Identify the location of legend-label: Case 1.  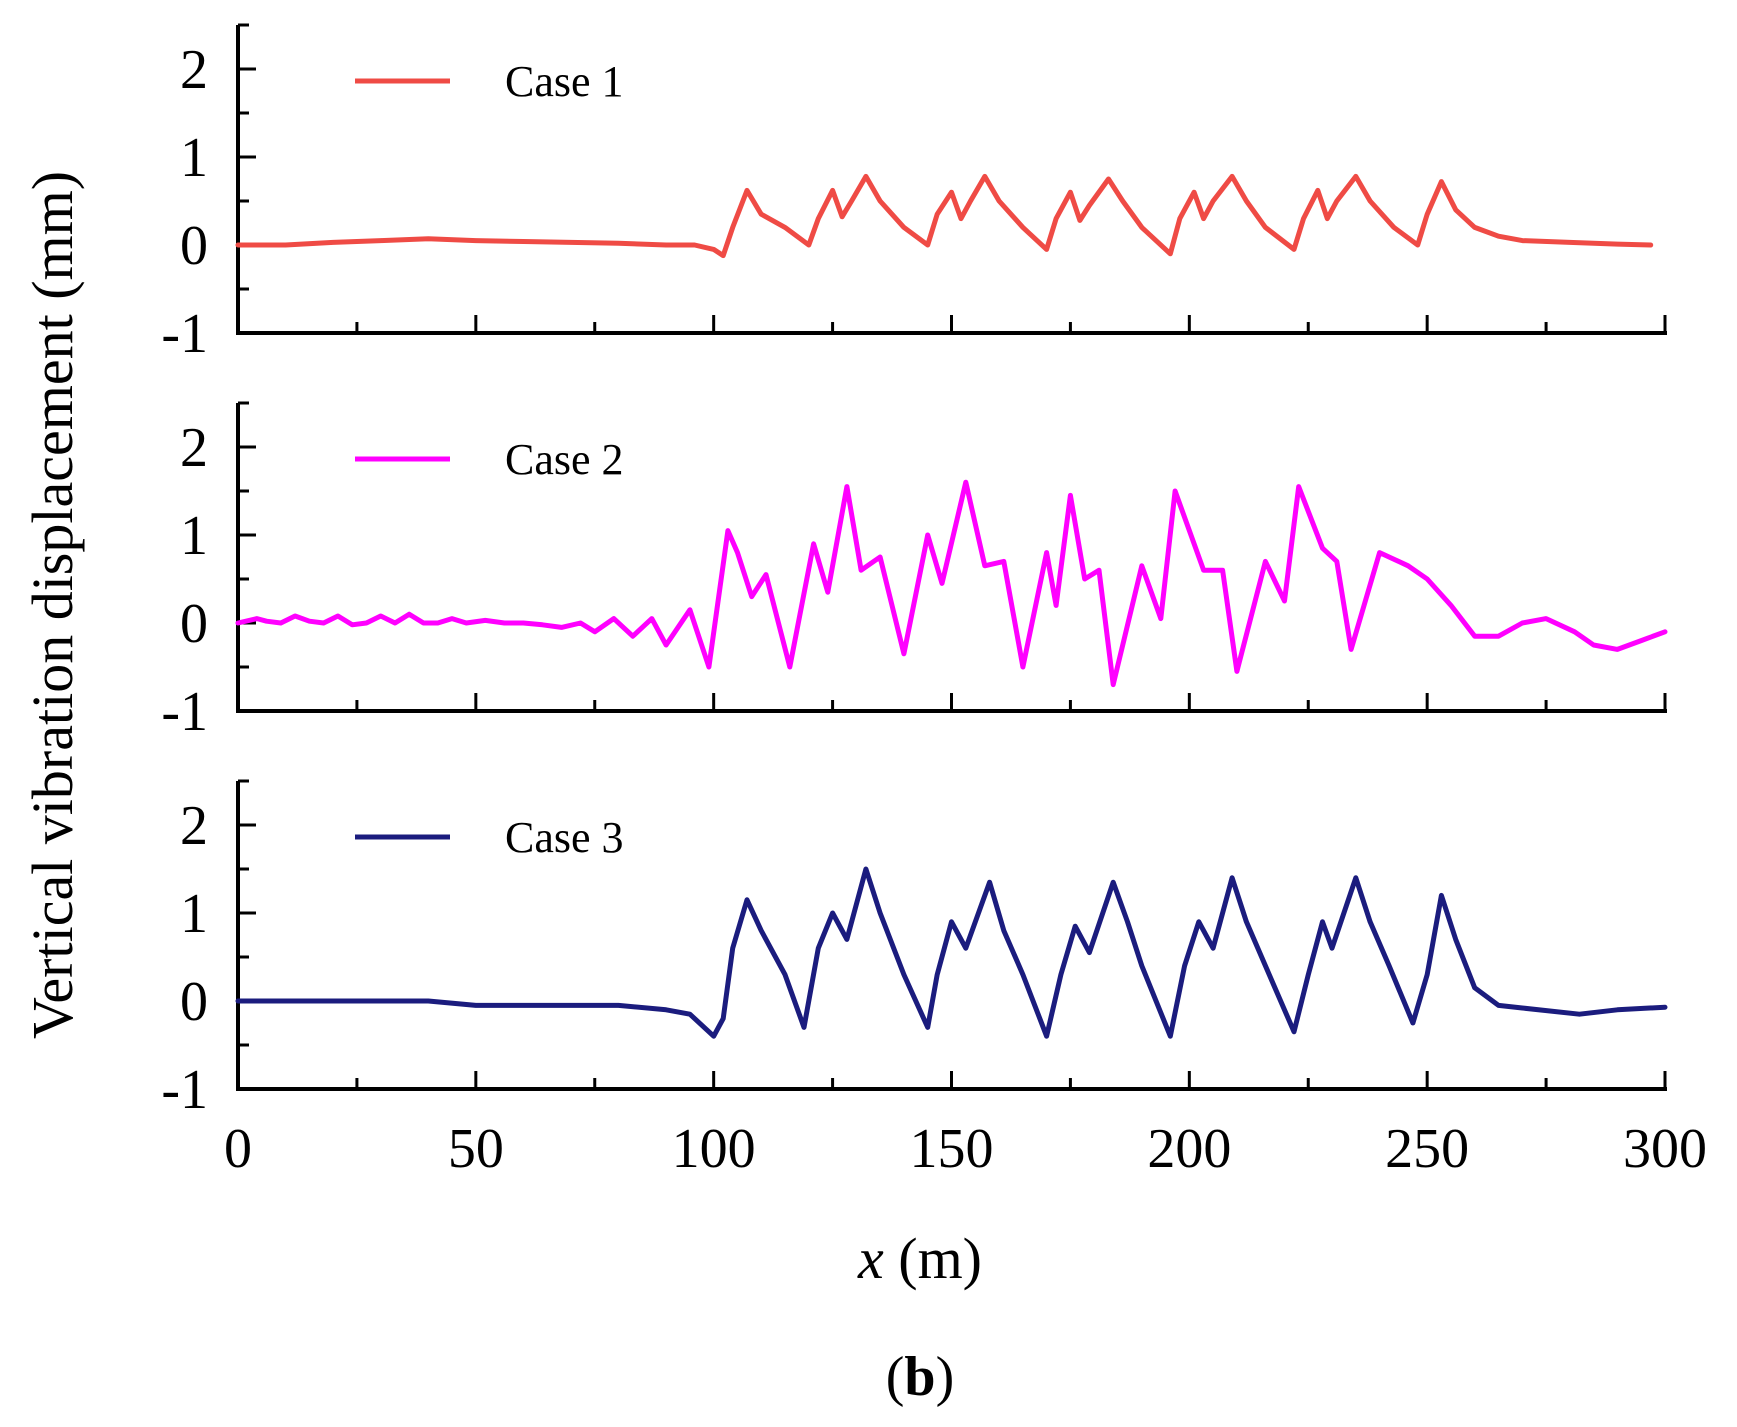
(564, 81).